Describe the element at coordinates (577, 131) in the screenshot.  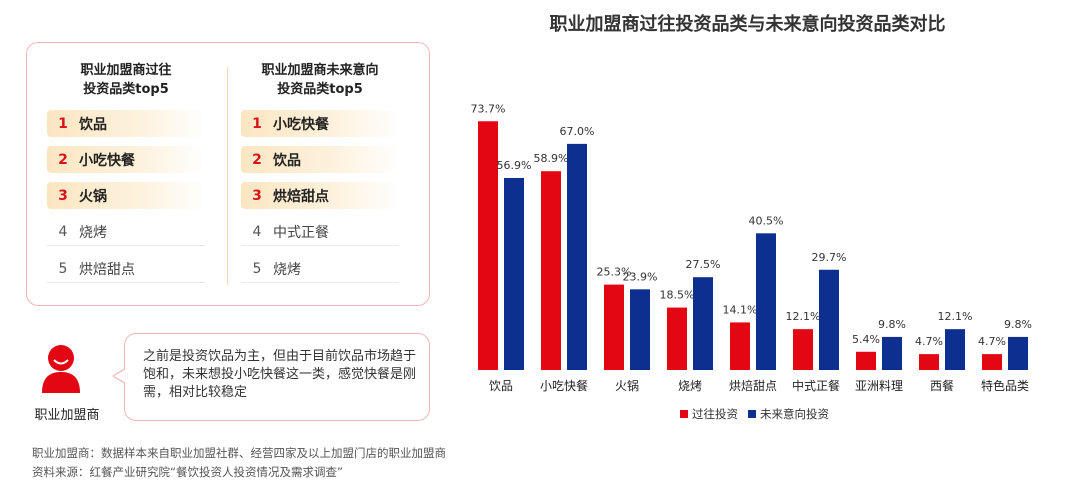
I see `data-label: 67.0%` at that location.